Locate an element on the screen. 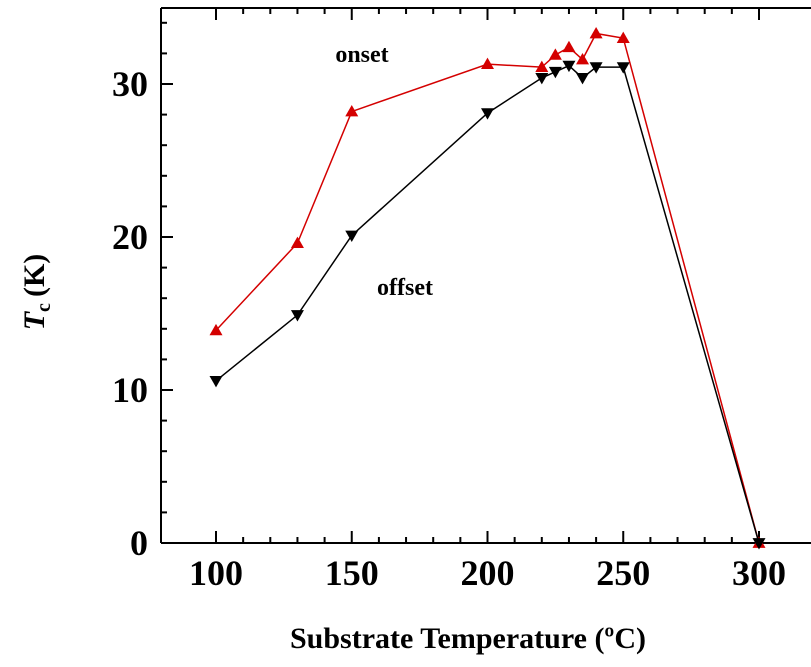 This screenshot has width=811, height=667. x-tick-label: 250 is located at coordinates (623, 573).